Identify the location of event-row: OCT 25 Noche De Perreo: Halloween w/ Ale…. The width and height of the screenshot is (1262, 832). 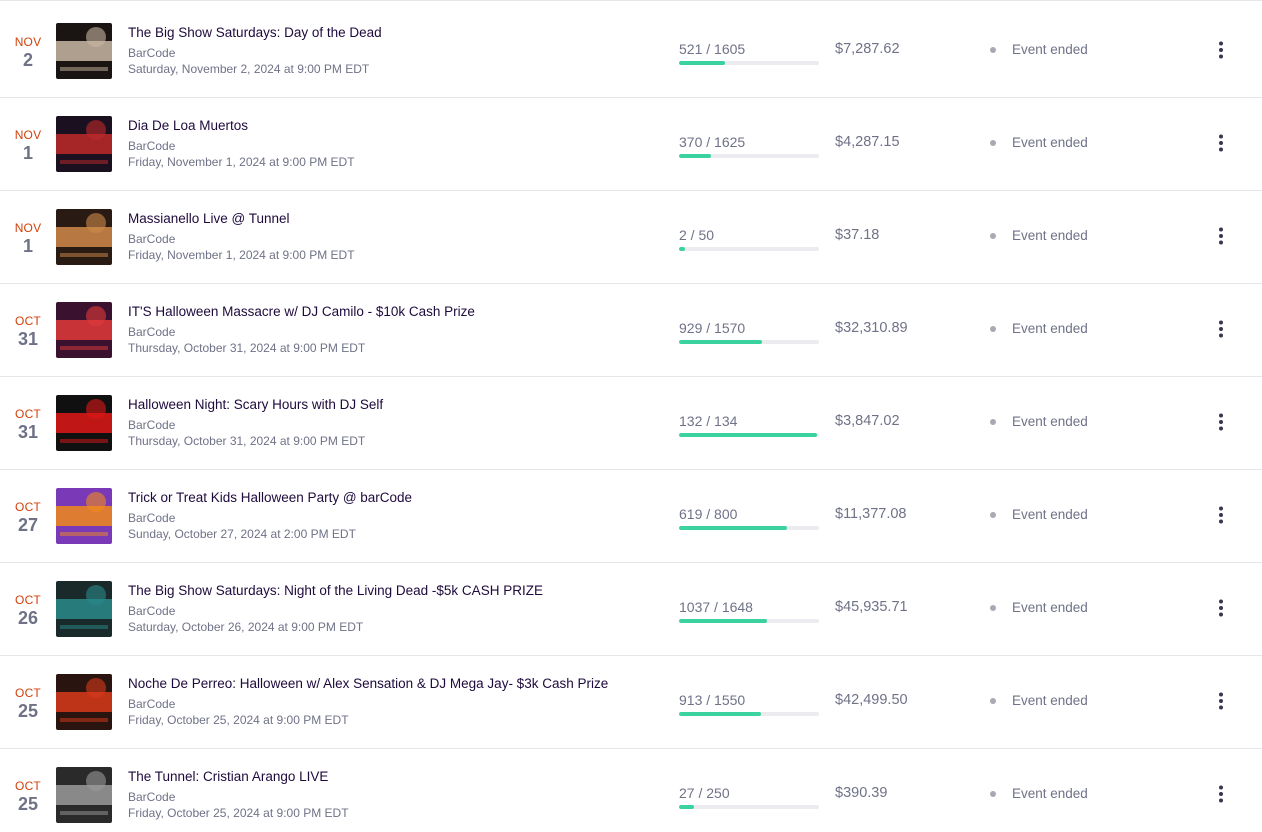
(631, 702).